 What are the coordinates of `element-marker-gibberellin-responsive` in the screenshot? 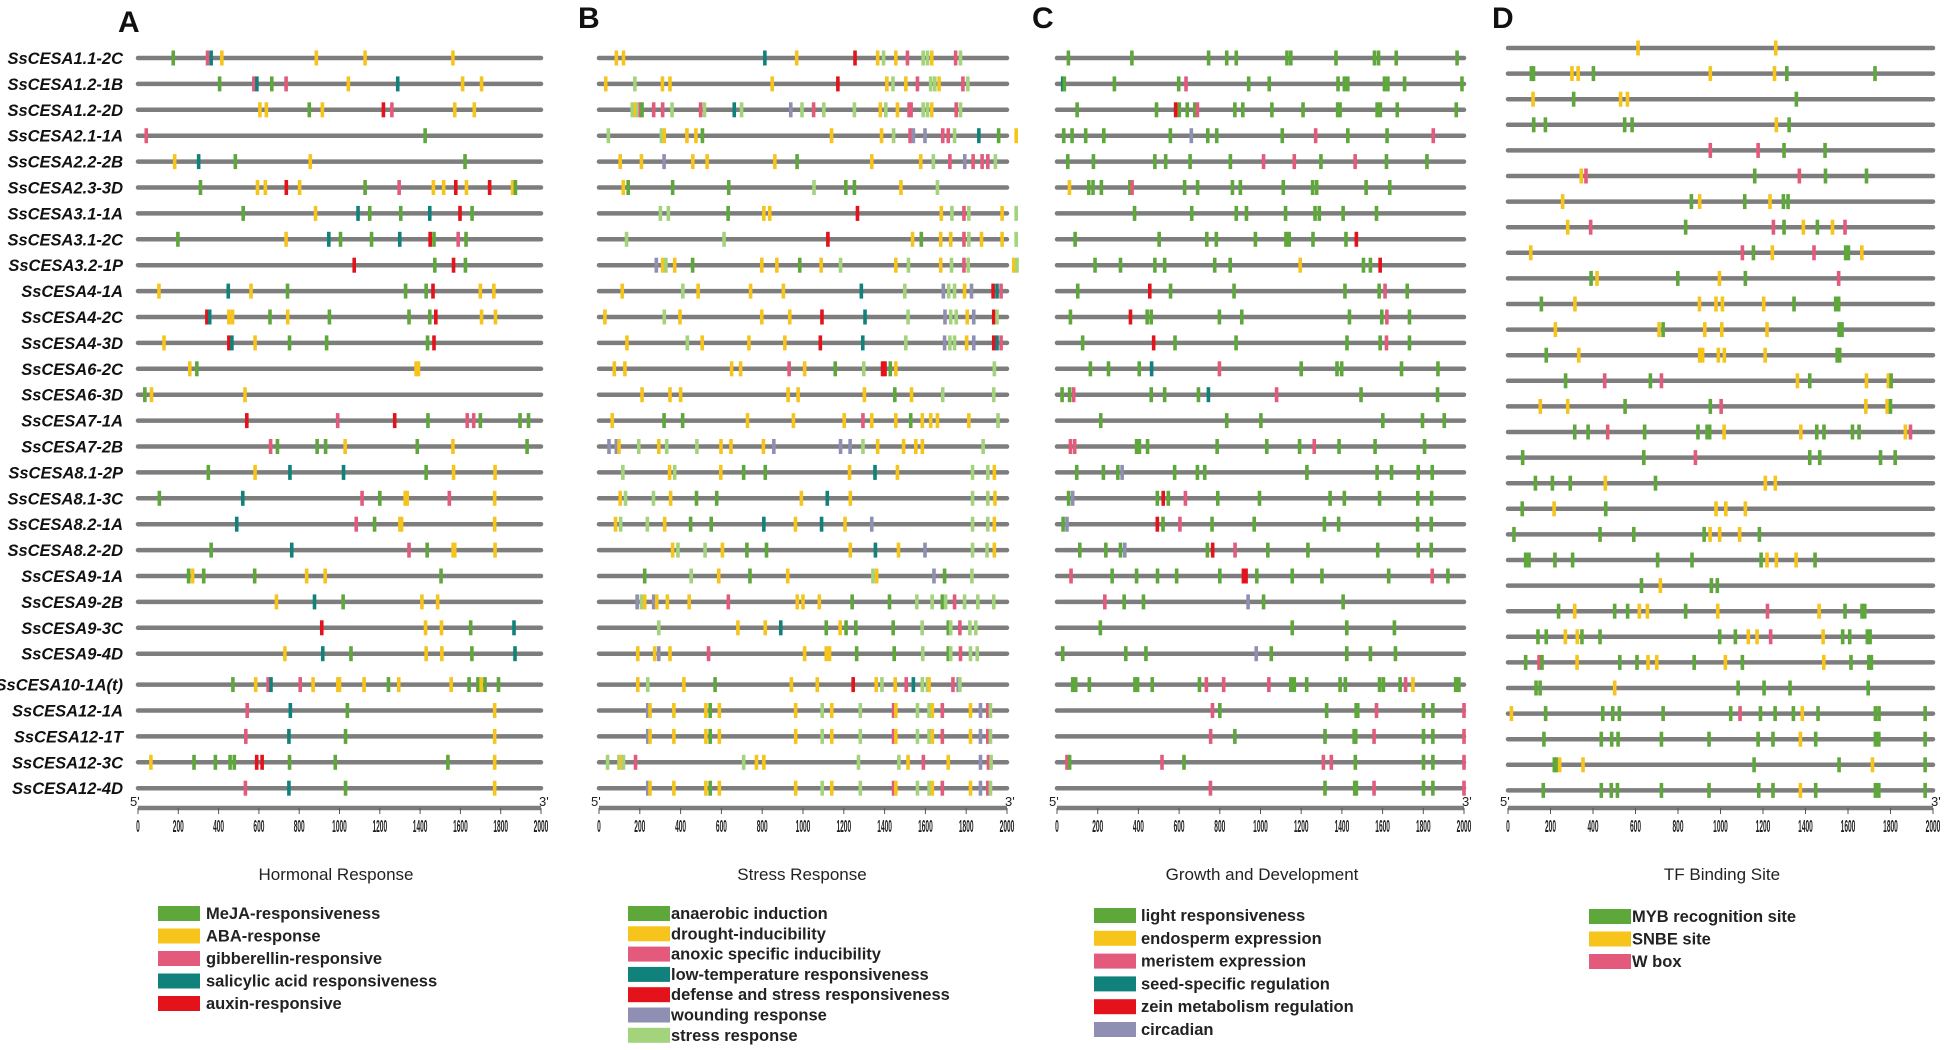 It's located at (207, 58).